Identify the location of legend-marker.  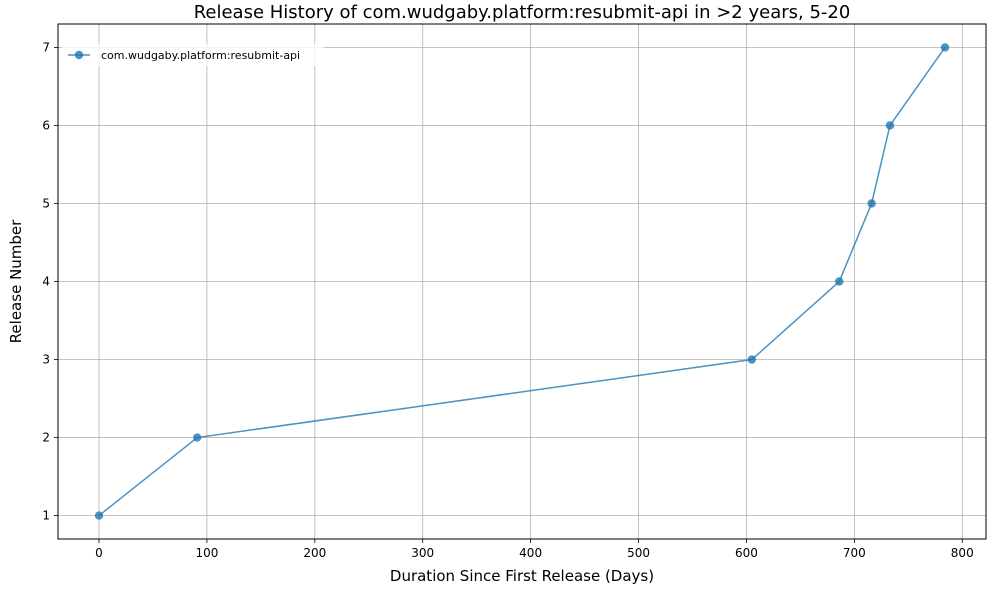
(79, 55).